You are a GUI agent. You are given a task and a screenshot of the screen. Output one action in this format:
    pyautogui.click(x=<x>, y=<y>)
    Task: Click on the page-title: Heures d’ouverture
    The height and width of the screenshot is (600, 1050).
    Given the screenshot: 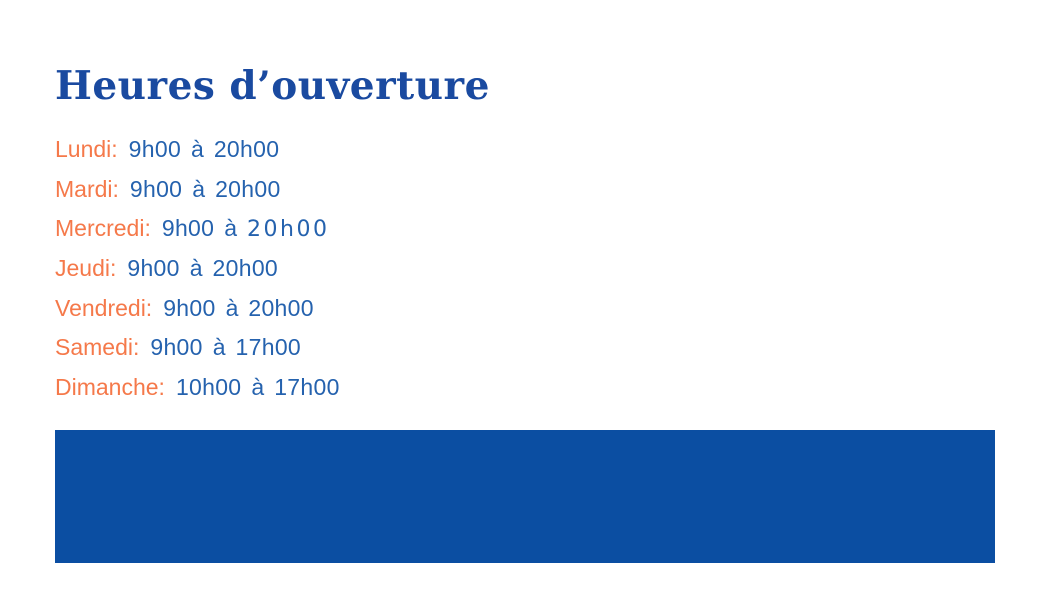 What is the action you would take?
    pyautogui.click(x=272, y=86)
    